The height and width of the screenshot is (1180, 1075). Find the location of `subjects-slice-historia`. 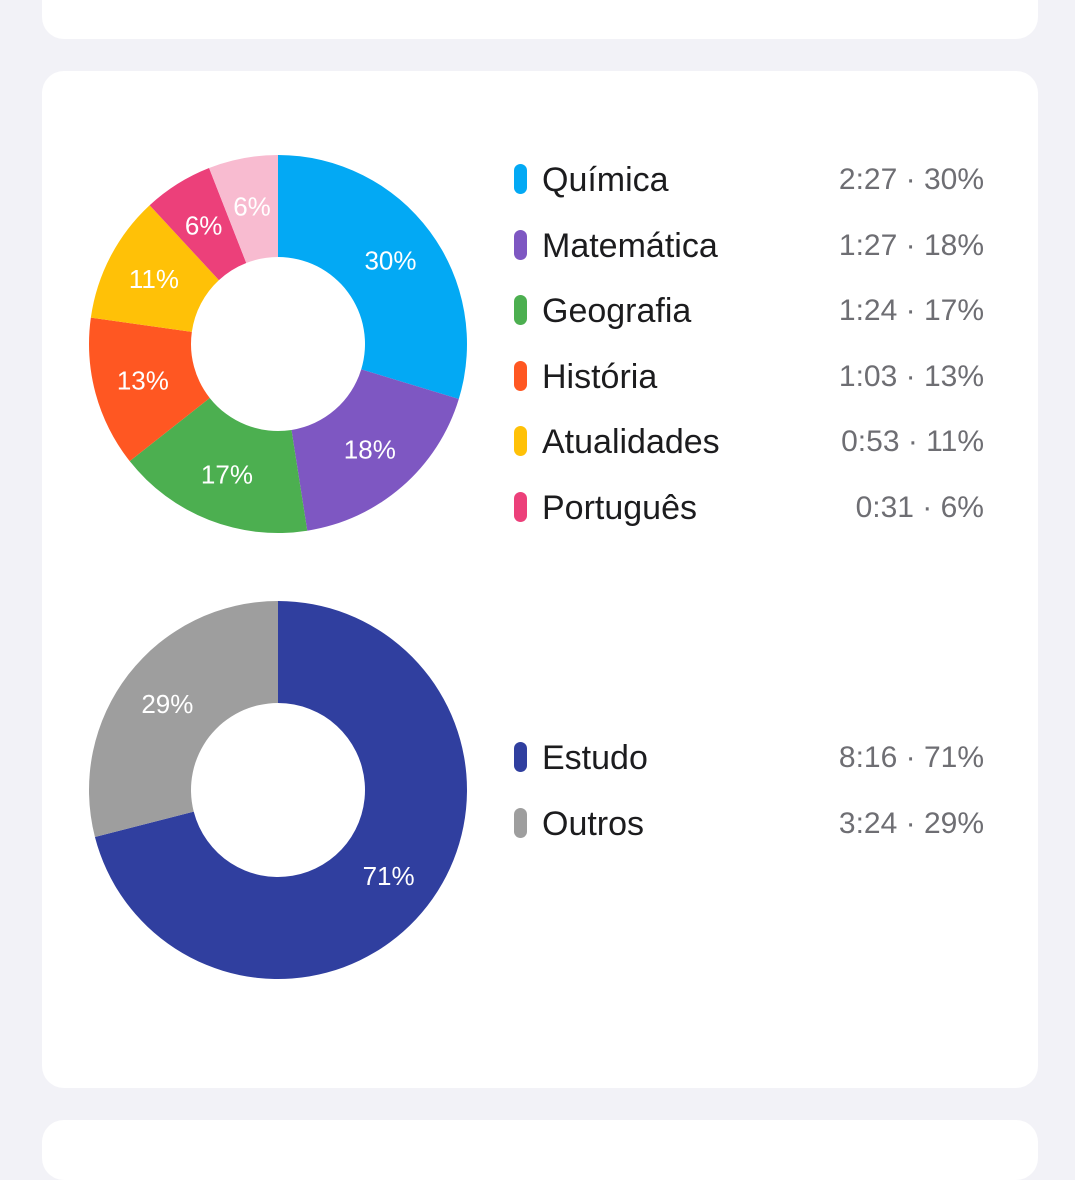

subjects-slice-historia is located at coordinates (149, 389).